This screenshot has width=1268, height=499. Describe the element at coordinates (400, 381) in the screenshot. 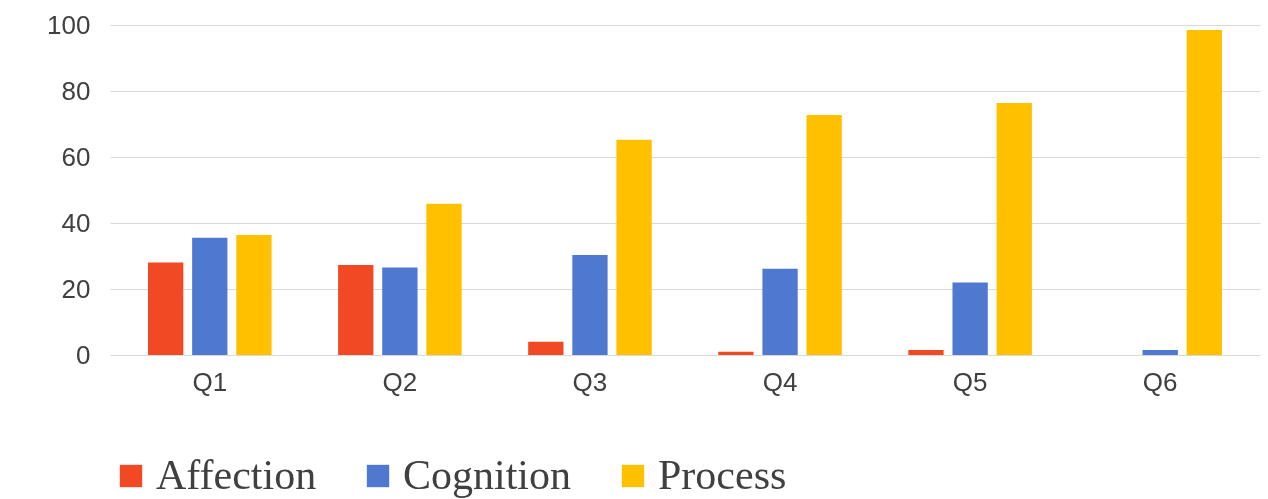

I see `x-tick-label: Q2` at that location.